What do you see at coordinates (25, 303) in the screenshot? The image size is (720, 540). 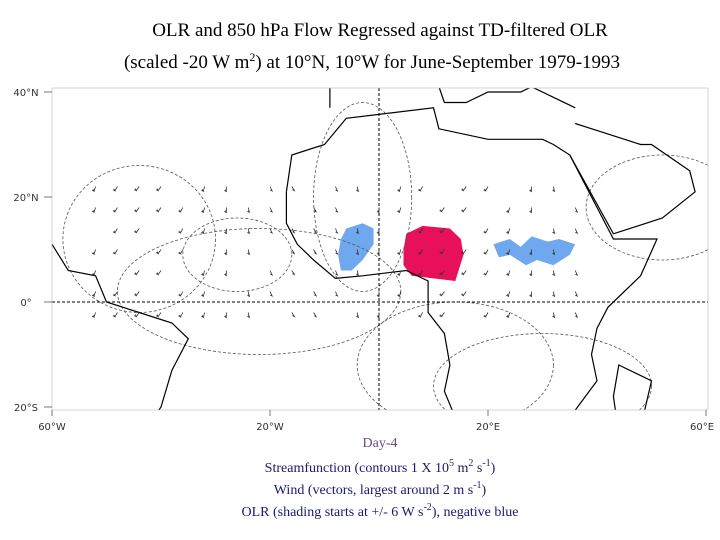 I see `lat-label: 0°` at bounding box center [25, 303].